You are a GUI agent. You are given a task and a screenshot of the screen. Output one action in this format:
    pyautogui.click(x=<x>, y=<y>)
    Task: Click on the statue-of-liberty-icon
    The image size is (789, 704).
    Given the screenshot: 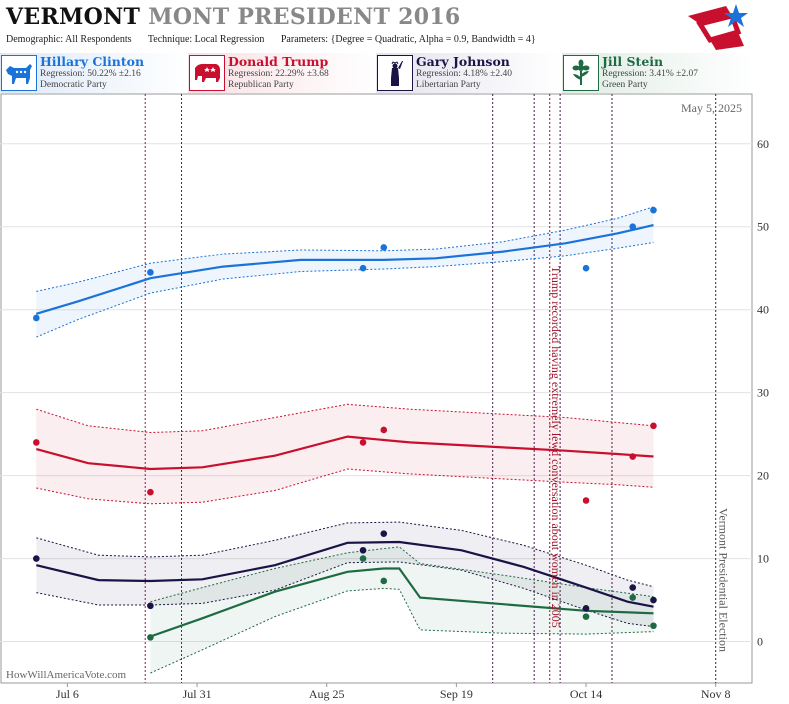 What is the action you would take?
    pyautogui.click(x=395, y=73)
    